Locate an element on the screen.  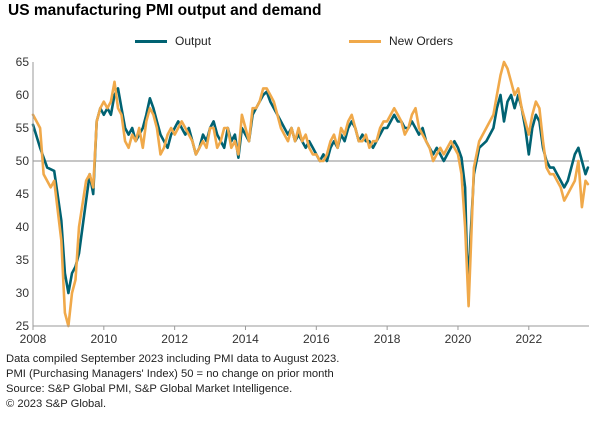
x-tick-label-2010: 2010 is located at coordinates (103, 339).